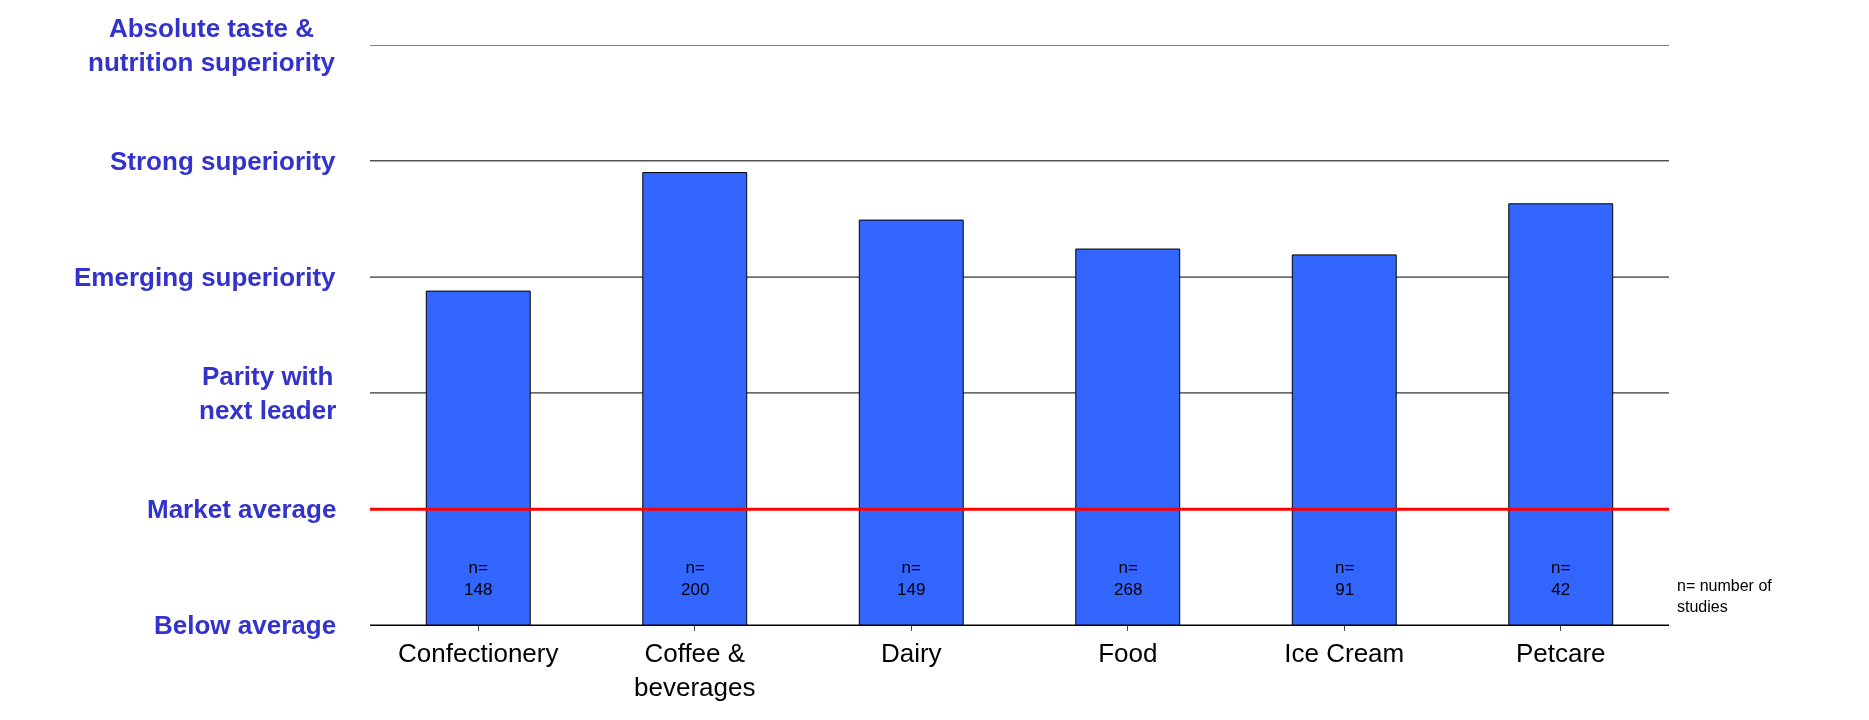 The height and width of the screenshot is (720, 1869). I want to click on annotation: n= 148, so click(478, 579).